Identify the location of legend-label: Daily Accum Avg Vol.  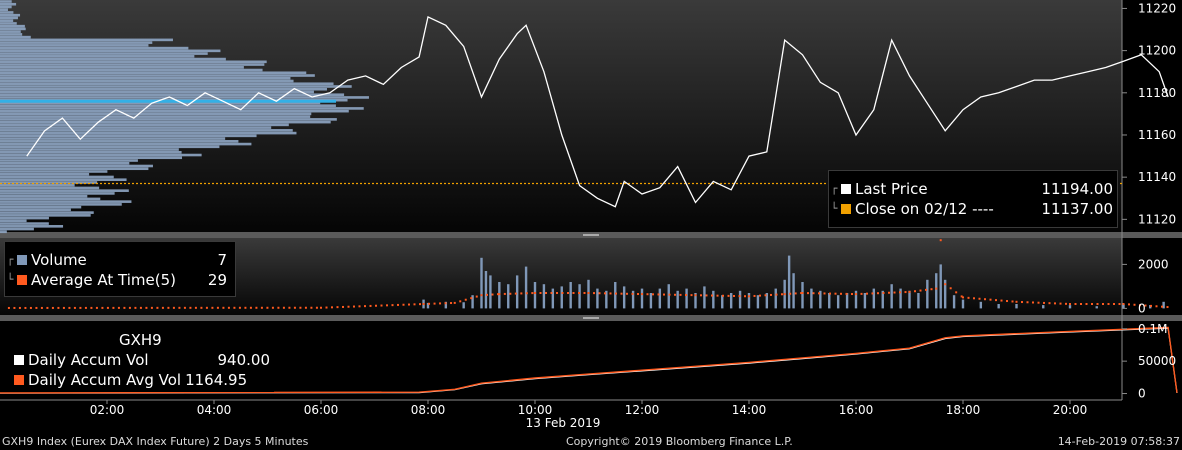
(105, 380).